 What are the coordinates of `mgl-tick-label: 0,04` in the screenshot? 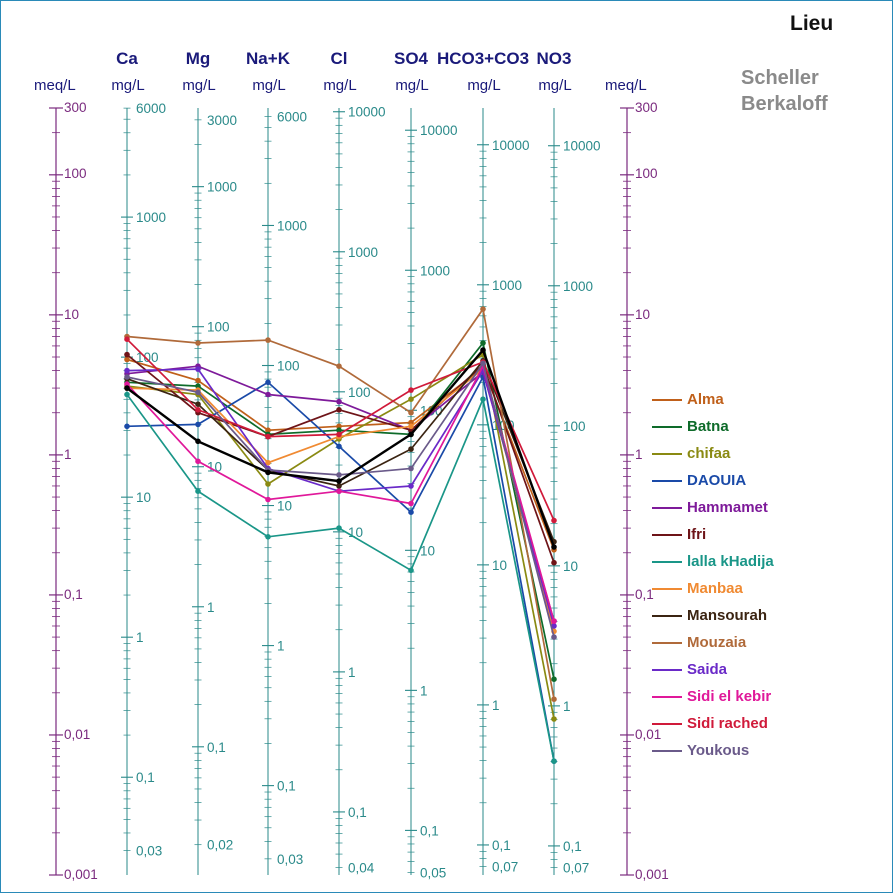 It's located at (361, 868).